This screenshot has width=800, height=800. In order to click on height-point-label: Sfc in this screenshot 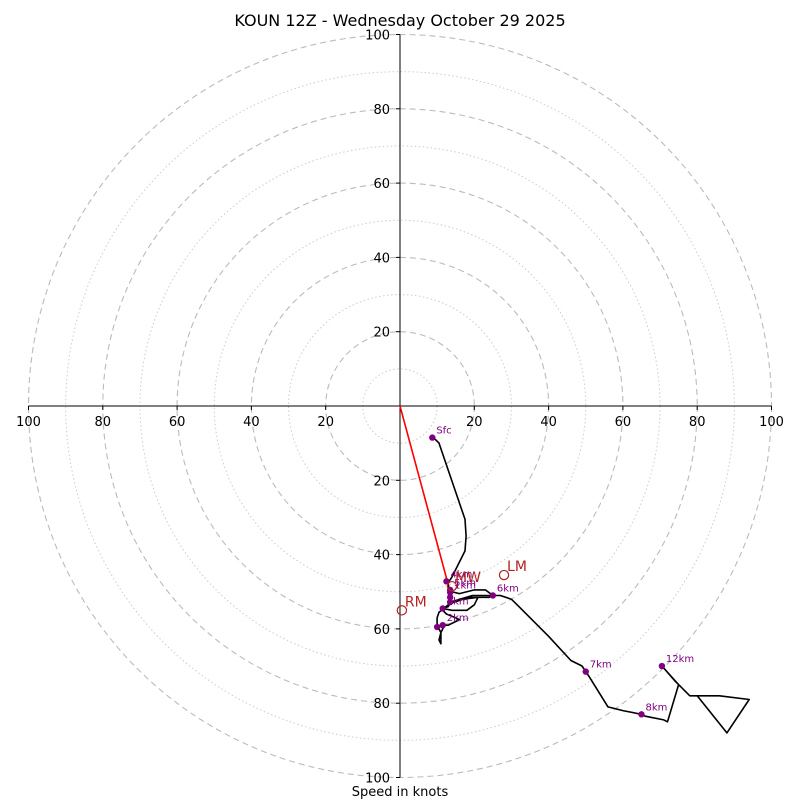, I will do `click(443, 431)`.